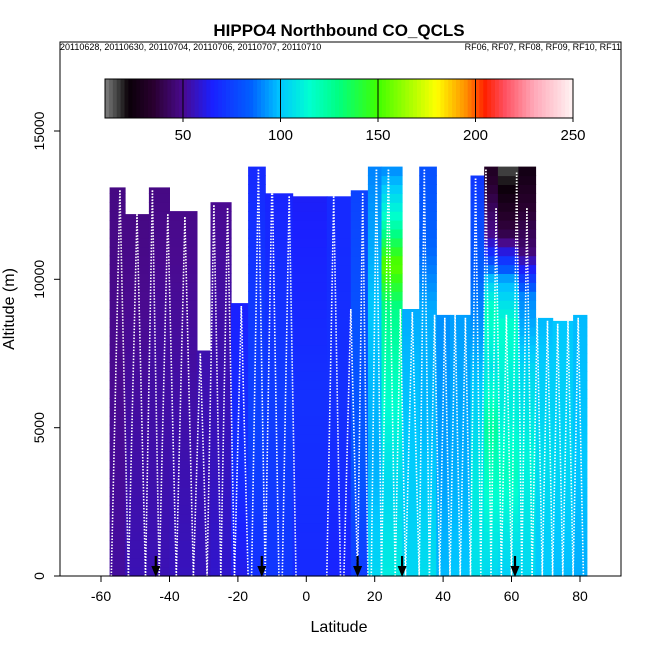  I want to click on flight-track-ascent, so click(268, 374).